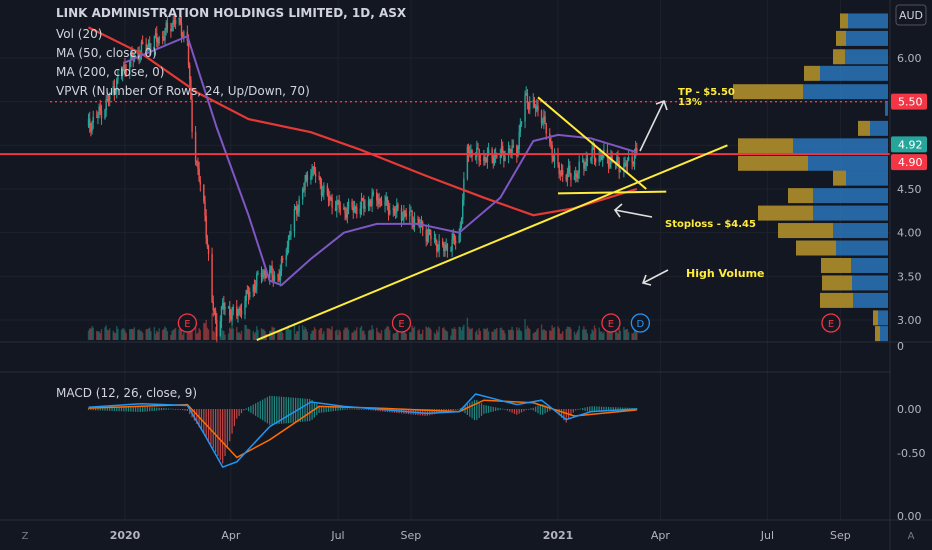 The width and height of the screenshot is (932, 550). What do you see at coordinates (183, 91) in the screenshot?
I see `legend-vpvr: VPVR (Number Of Rows, 24, Up/Down, 70)` at bounding box center [183, 91].